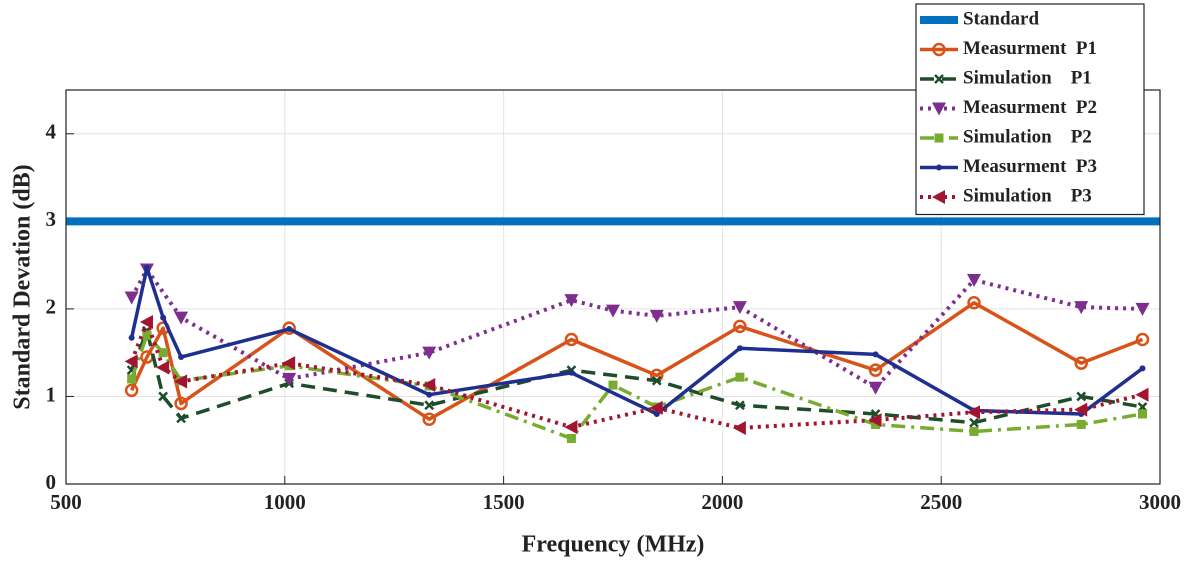  What do you see at coordinates (51, 482) in the screenshot?
I see `y-tick-label: 0` at bounding box center [51, 482].